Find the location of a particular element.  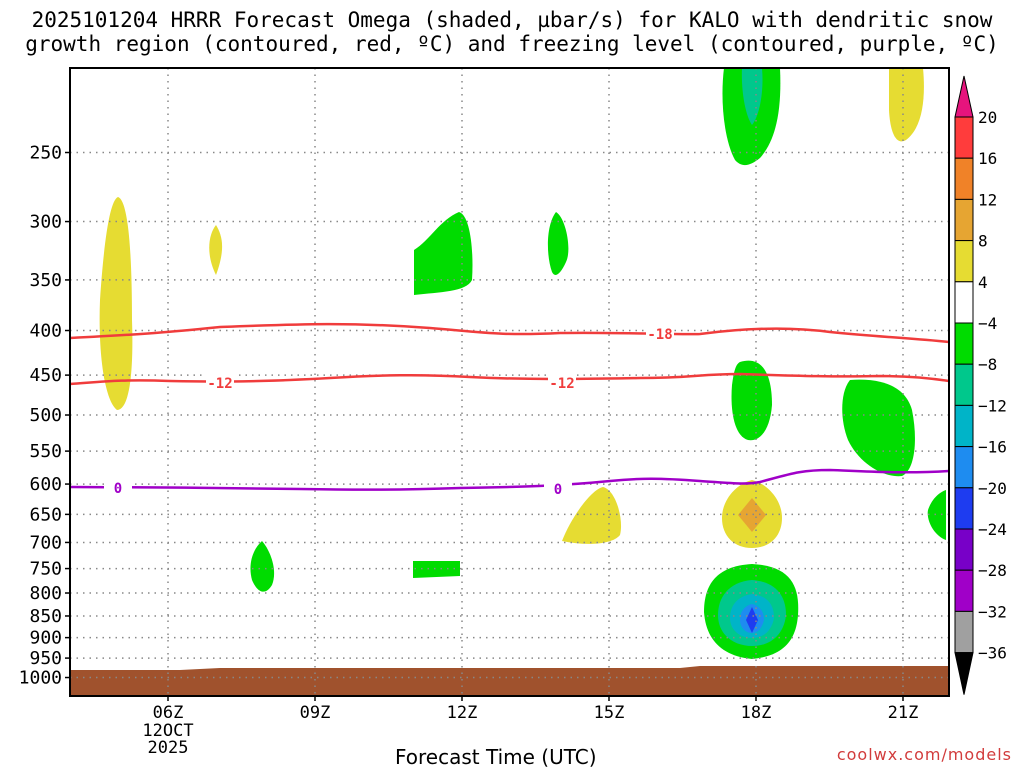

y-tick-label: 700 is located at coordinates (45, 542).